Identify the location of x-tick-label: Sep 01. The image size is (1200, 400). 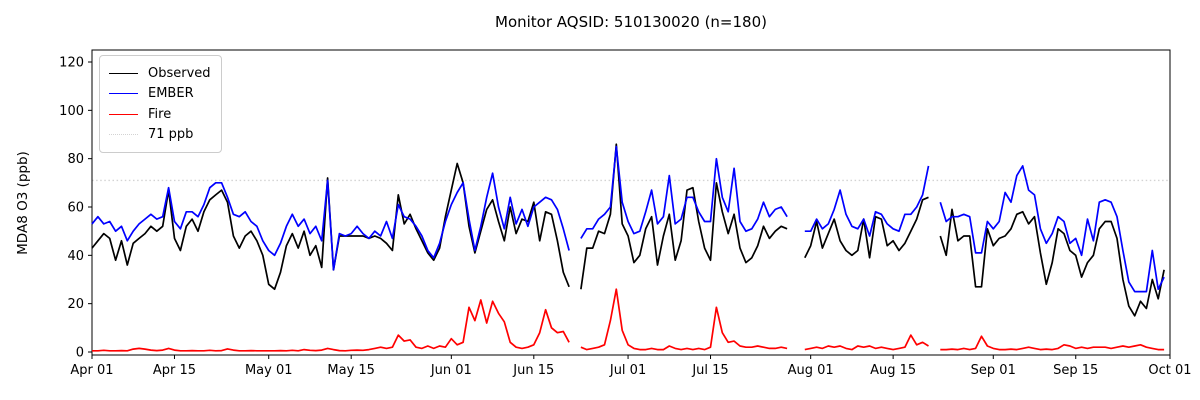
(993, 370).